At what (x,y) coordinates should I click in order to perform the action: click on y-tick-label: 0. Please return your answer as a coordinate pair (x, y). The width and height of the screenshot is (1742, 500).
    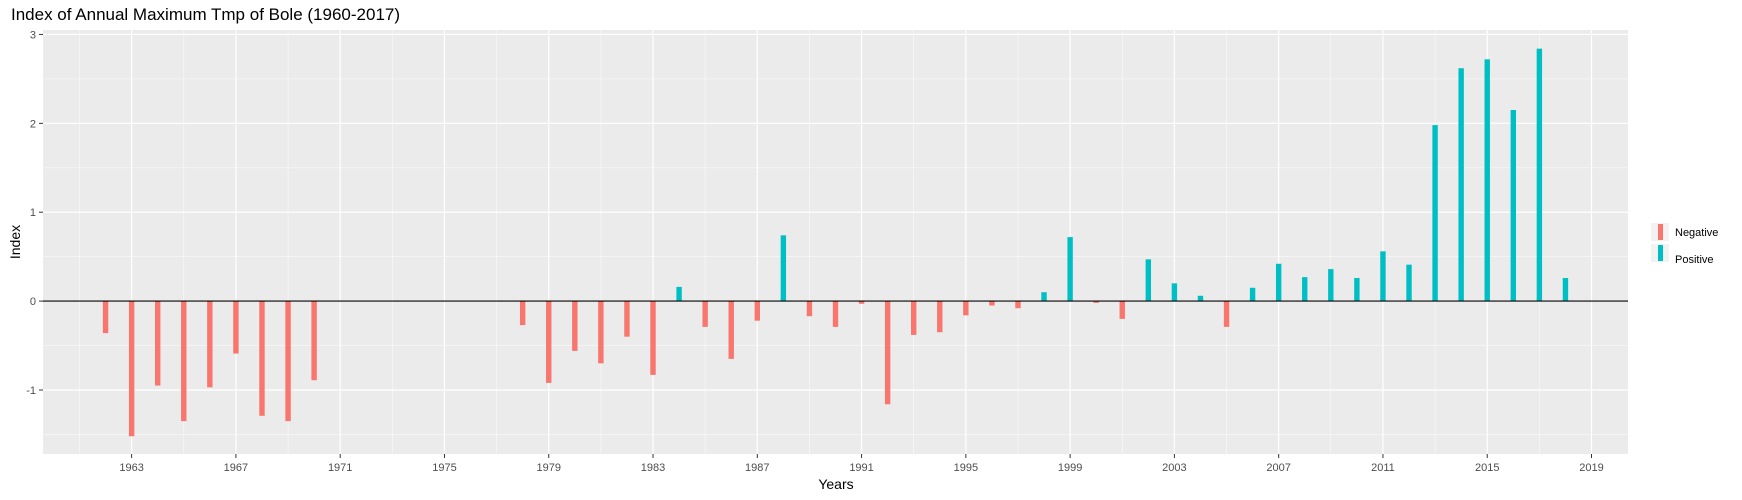
    Looking at the image, I should click on (33, 302).